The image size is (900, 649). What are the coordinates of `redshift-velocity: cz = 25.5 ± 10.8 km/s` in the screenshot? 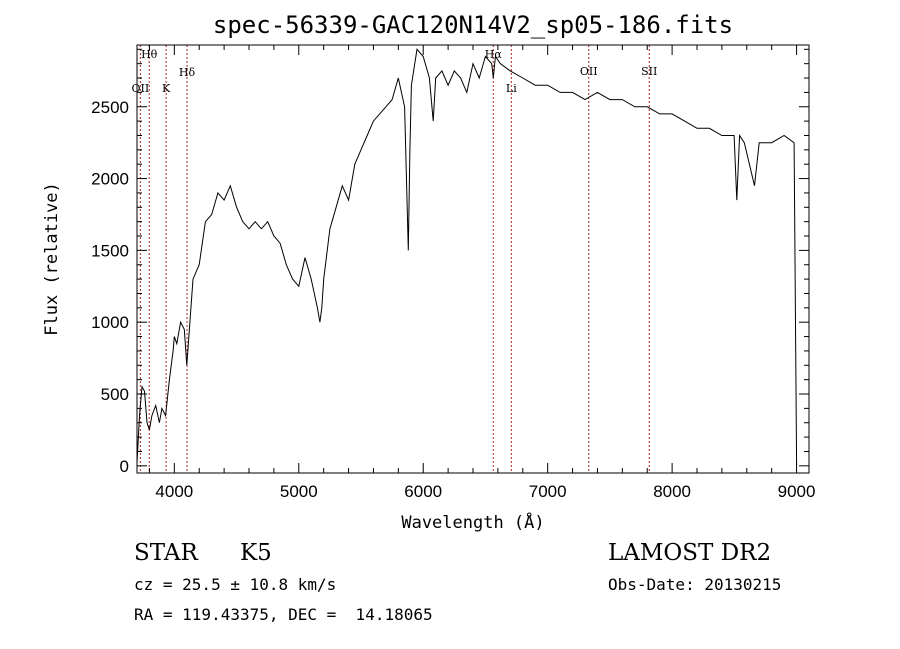 It's located at (235, 584).